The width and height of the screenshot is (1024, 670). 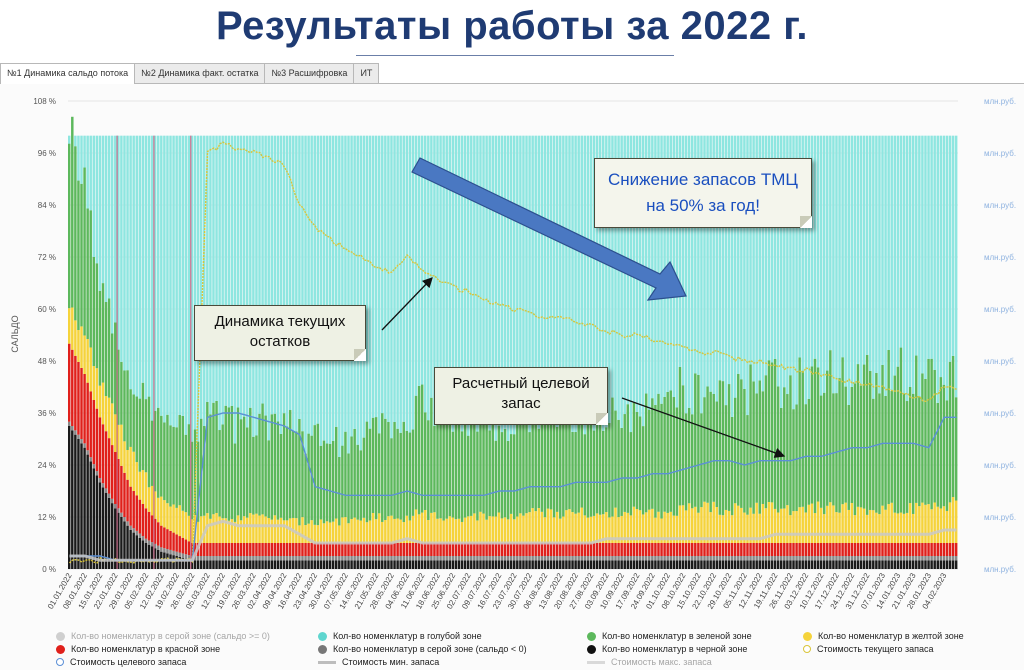 What do you see at coordinates (366, 73) in the screenshot?
I see `tab-it: ИТ` at bounding box center [366, 73].